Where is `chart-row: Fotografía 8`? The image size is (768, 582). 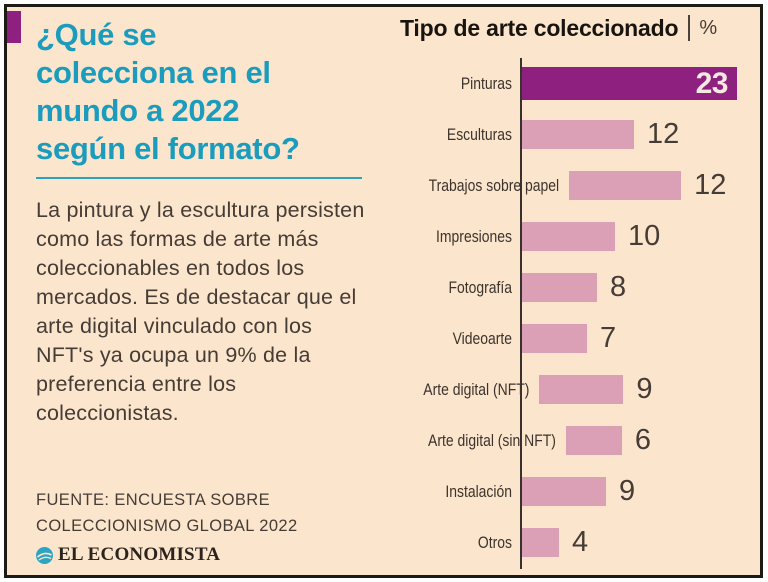
chart-row: Fotografía 8 is located at coordinates (577, 287).